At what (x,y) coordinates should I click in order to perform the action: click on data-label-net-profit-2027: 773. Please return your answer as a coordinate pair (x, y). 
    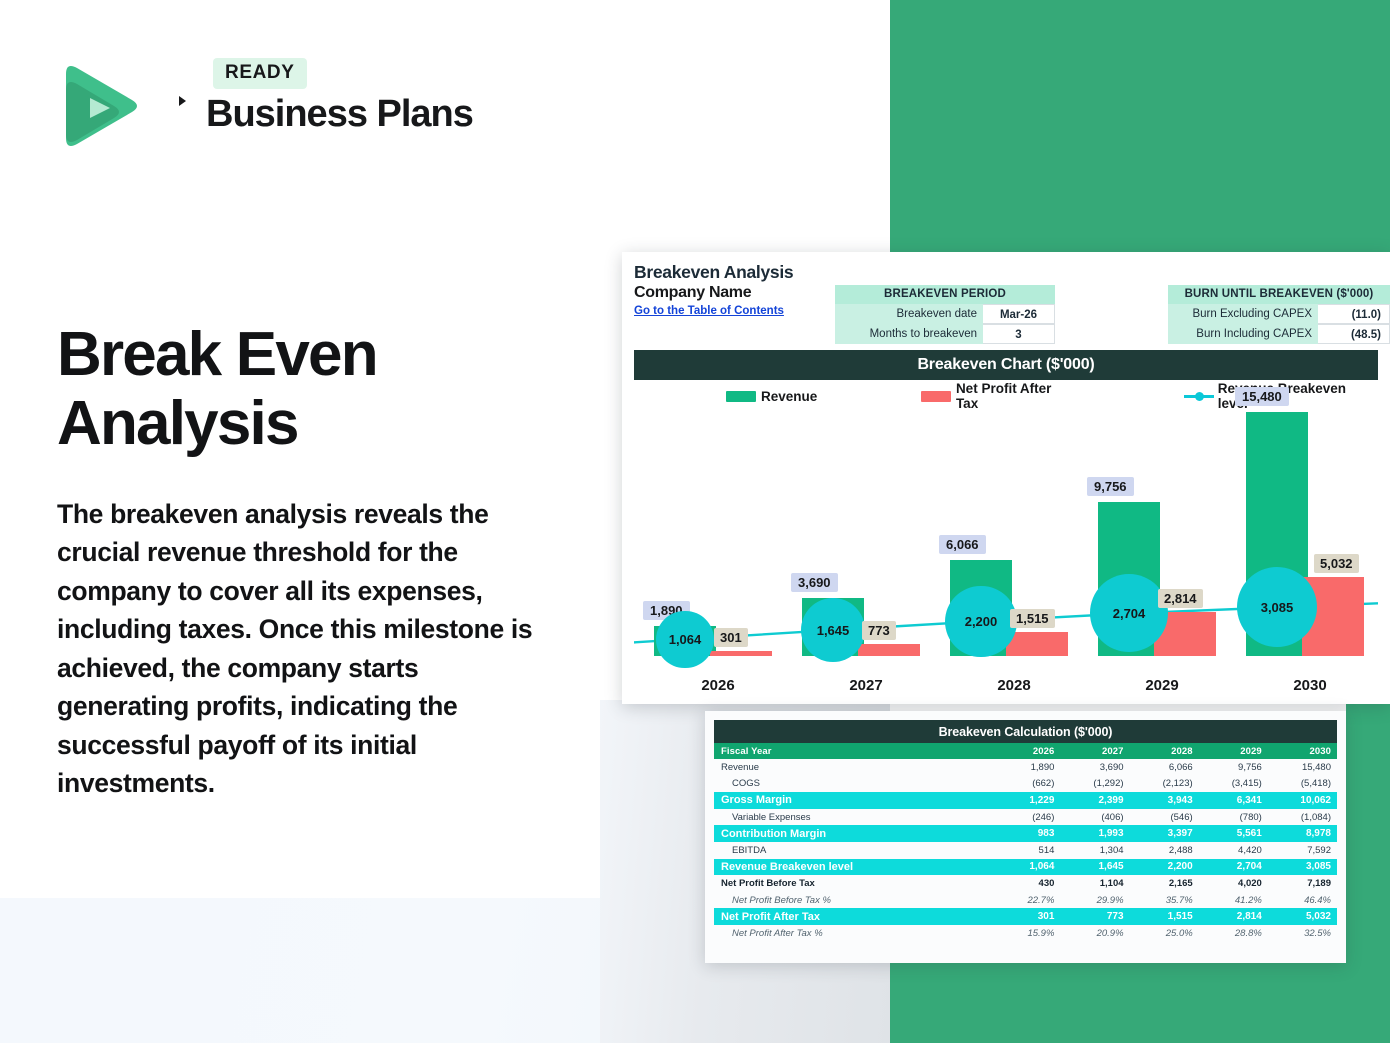
    Looking at the image, I should click on (879, 630).